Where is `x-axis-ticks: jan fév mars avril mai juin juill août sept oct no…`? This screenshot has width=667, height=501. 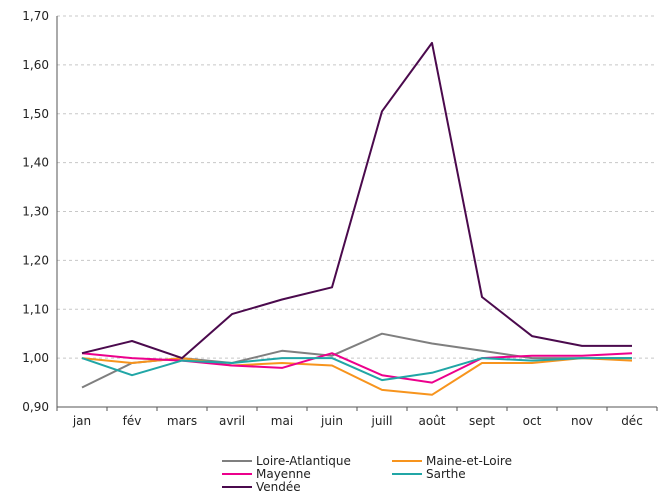
x-axis-ticks: jan fév mars avril mai juin juill août sept oct no… is located at coordinates (357, 421).